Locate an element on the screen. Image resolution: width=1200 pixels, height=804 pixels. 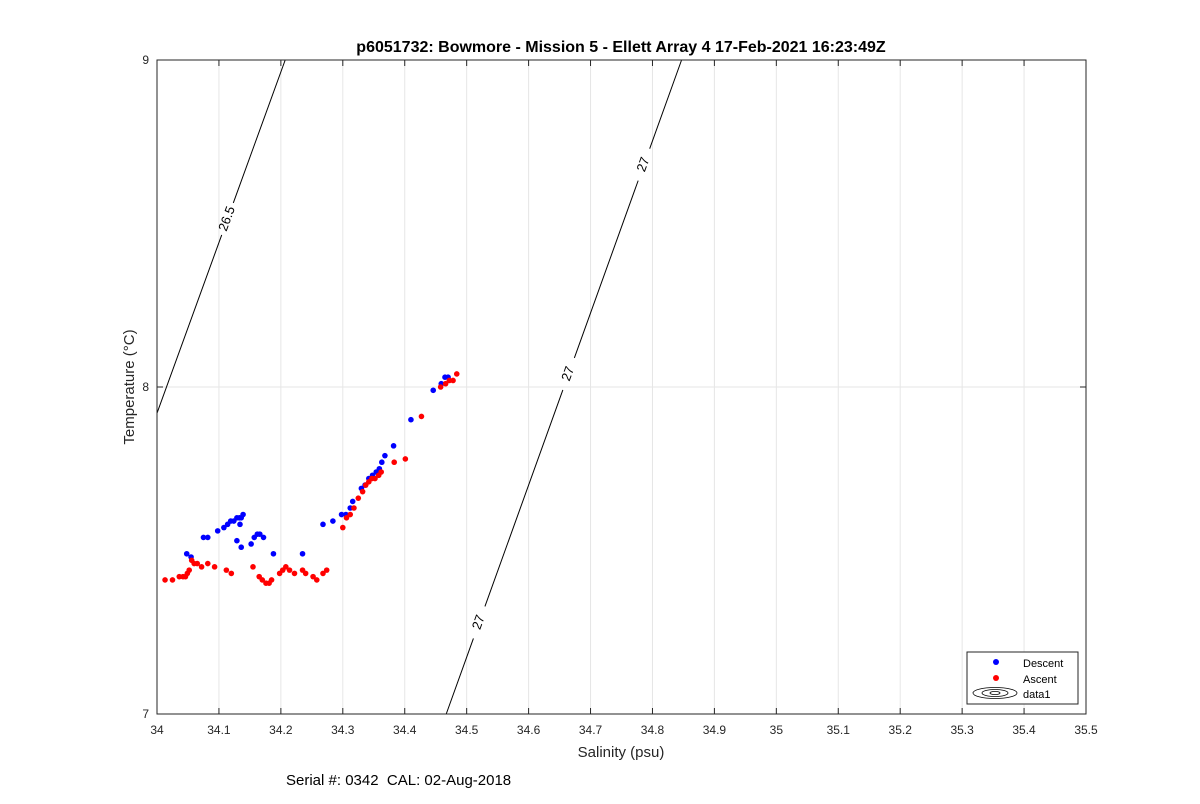
x-tick-label: 35 is located at coordinates (777, 730).